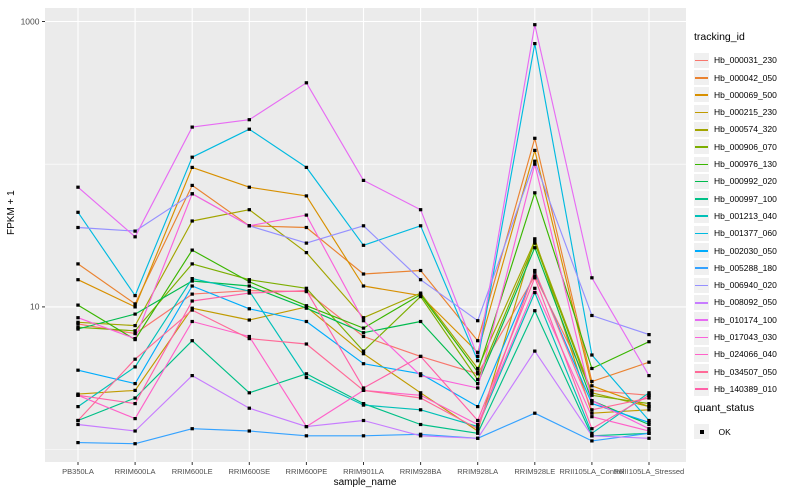 The width and height of the screenshot is (800, 500). I want to click on x-tick-label: RRIM901LA, so click(363, 471).